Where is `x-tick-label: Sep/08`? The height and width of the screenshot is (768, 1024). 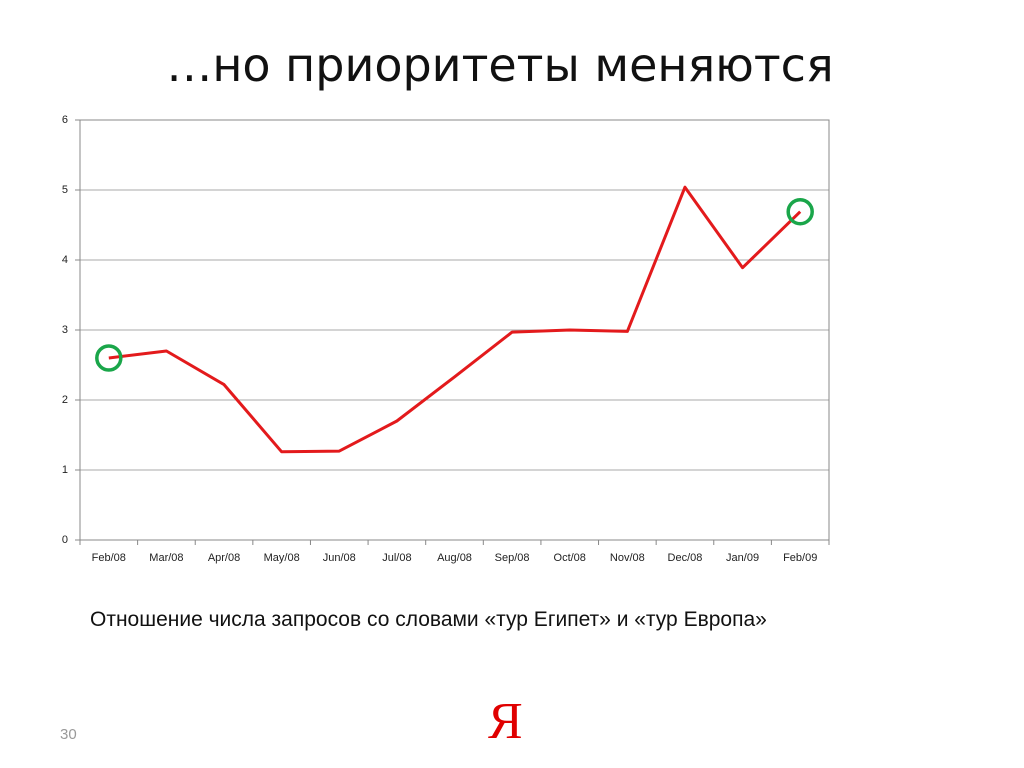 x-tick-label: Sep/08 is located at coordinates (512, 558).